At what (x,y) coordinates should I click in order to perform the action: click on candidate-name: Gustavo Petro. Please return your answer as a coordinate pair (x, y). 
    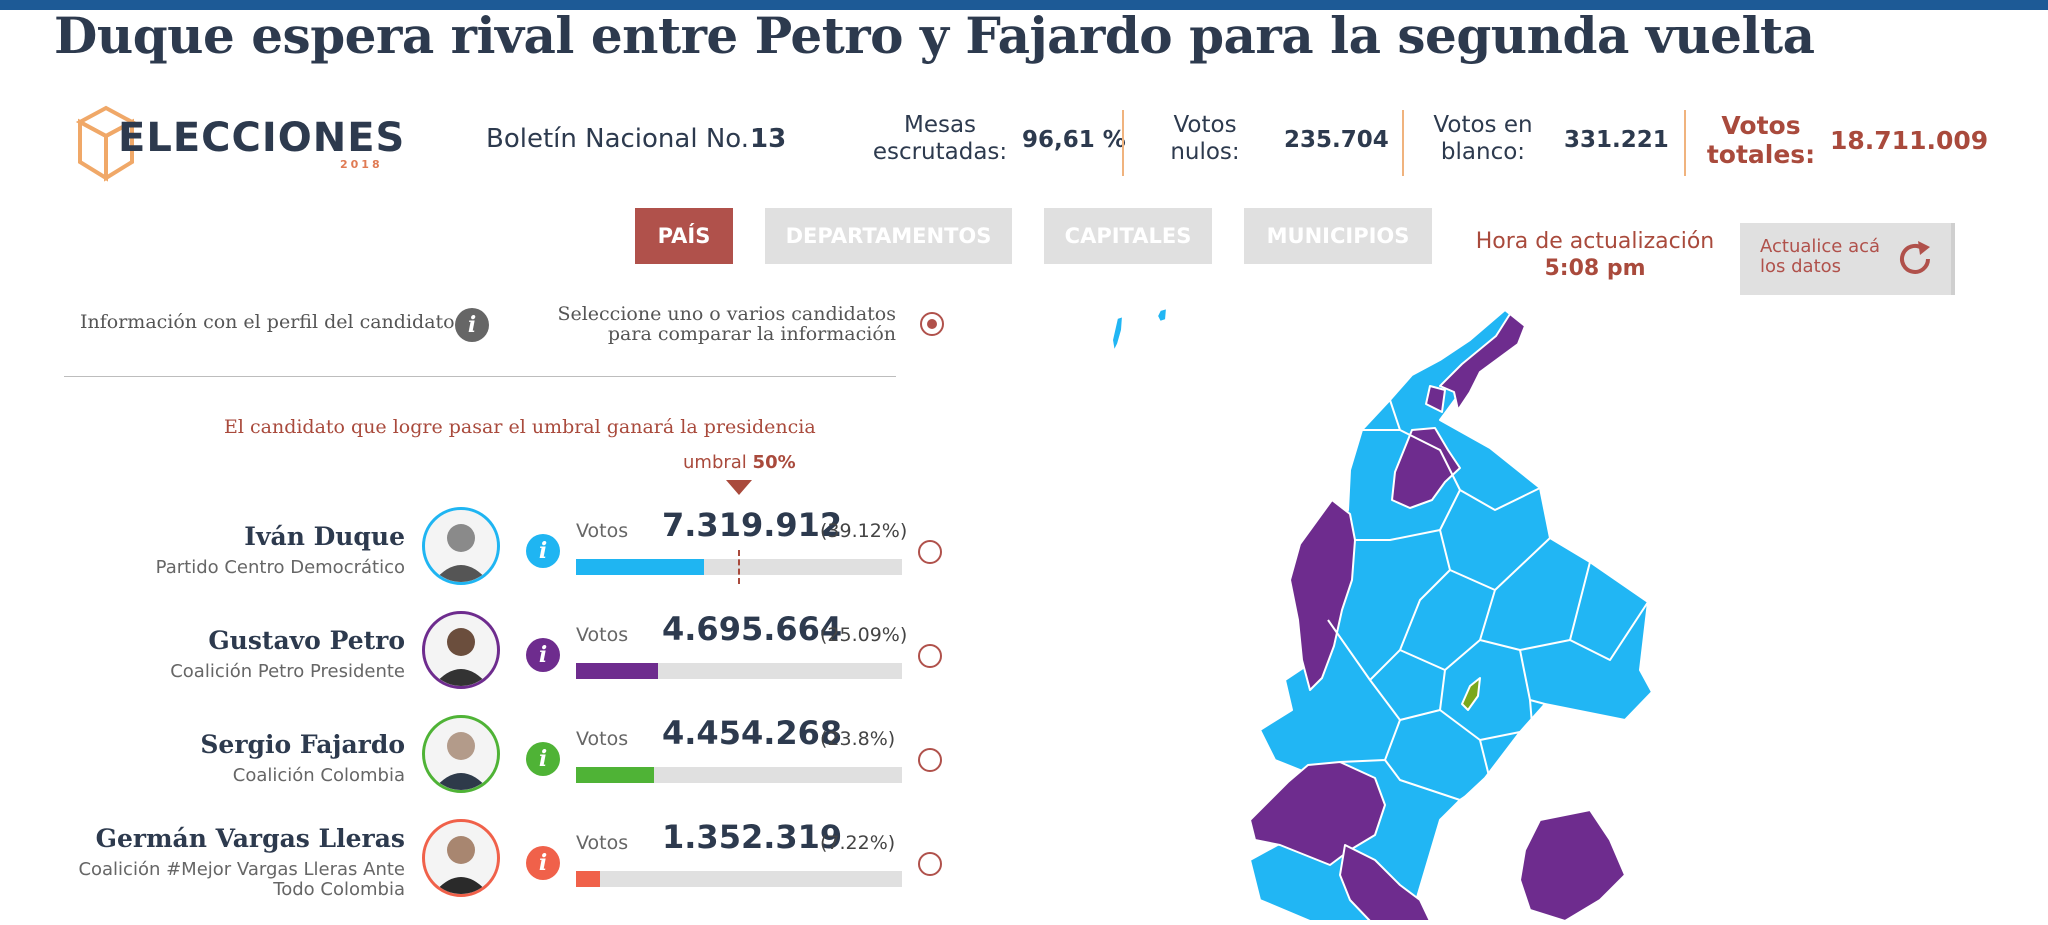
    Looking at the image, I should click on (306, 640).